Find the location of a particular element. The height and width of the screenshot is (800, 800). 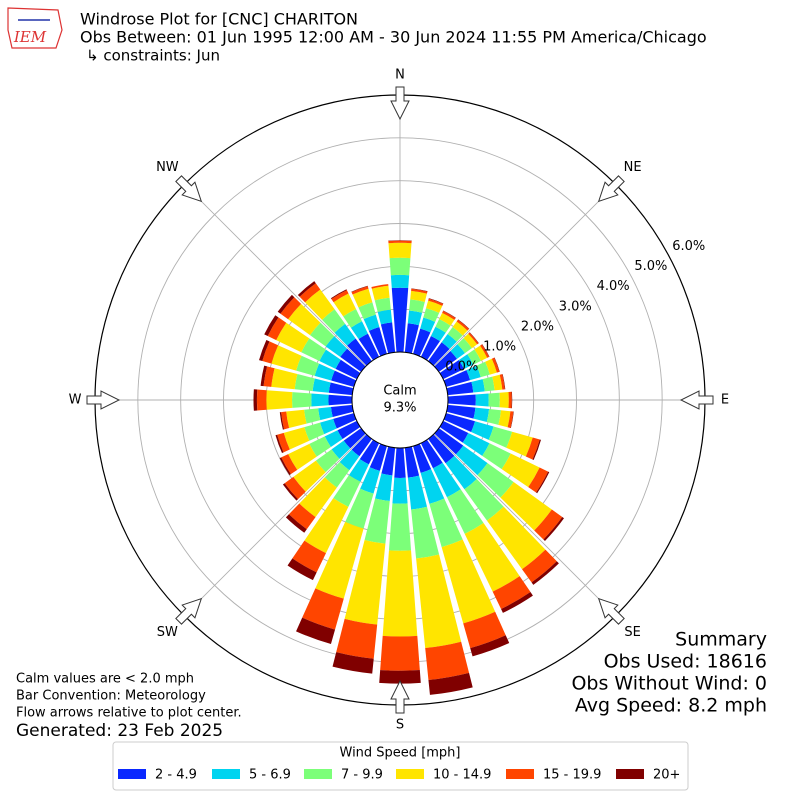

compass-label: SE is located at coordinates (632, 632).